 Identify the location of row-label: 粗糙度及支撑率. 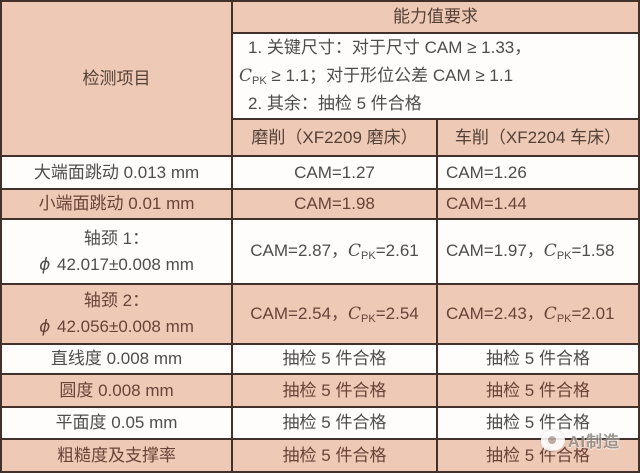
(116, 455).